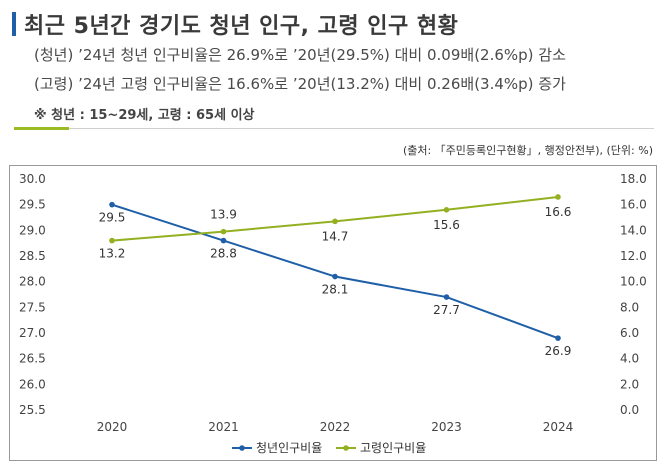  Describe the element at coordinates (223, 254) in the screenshot. I see `data-label: 28.8` at that location.